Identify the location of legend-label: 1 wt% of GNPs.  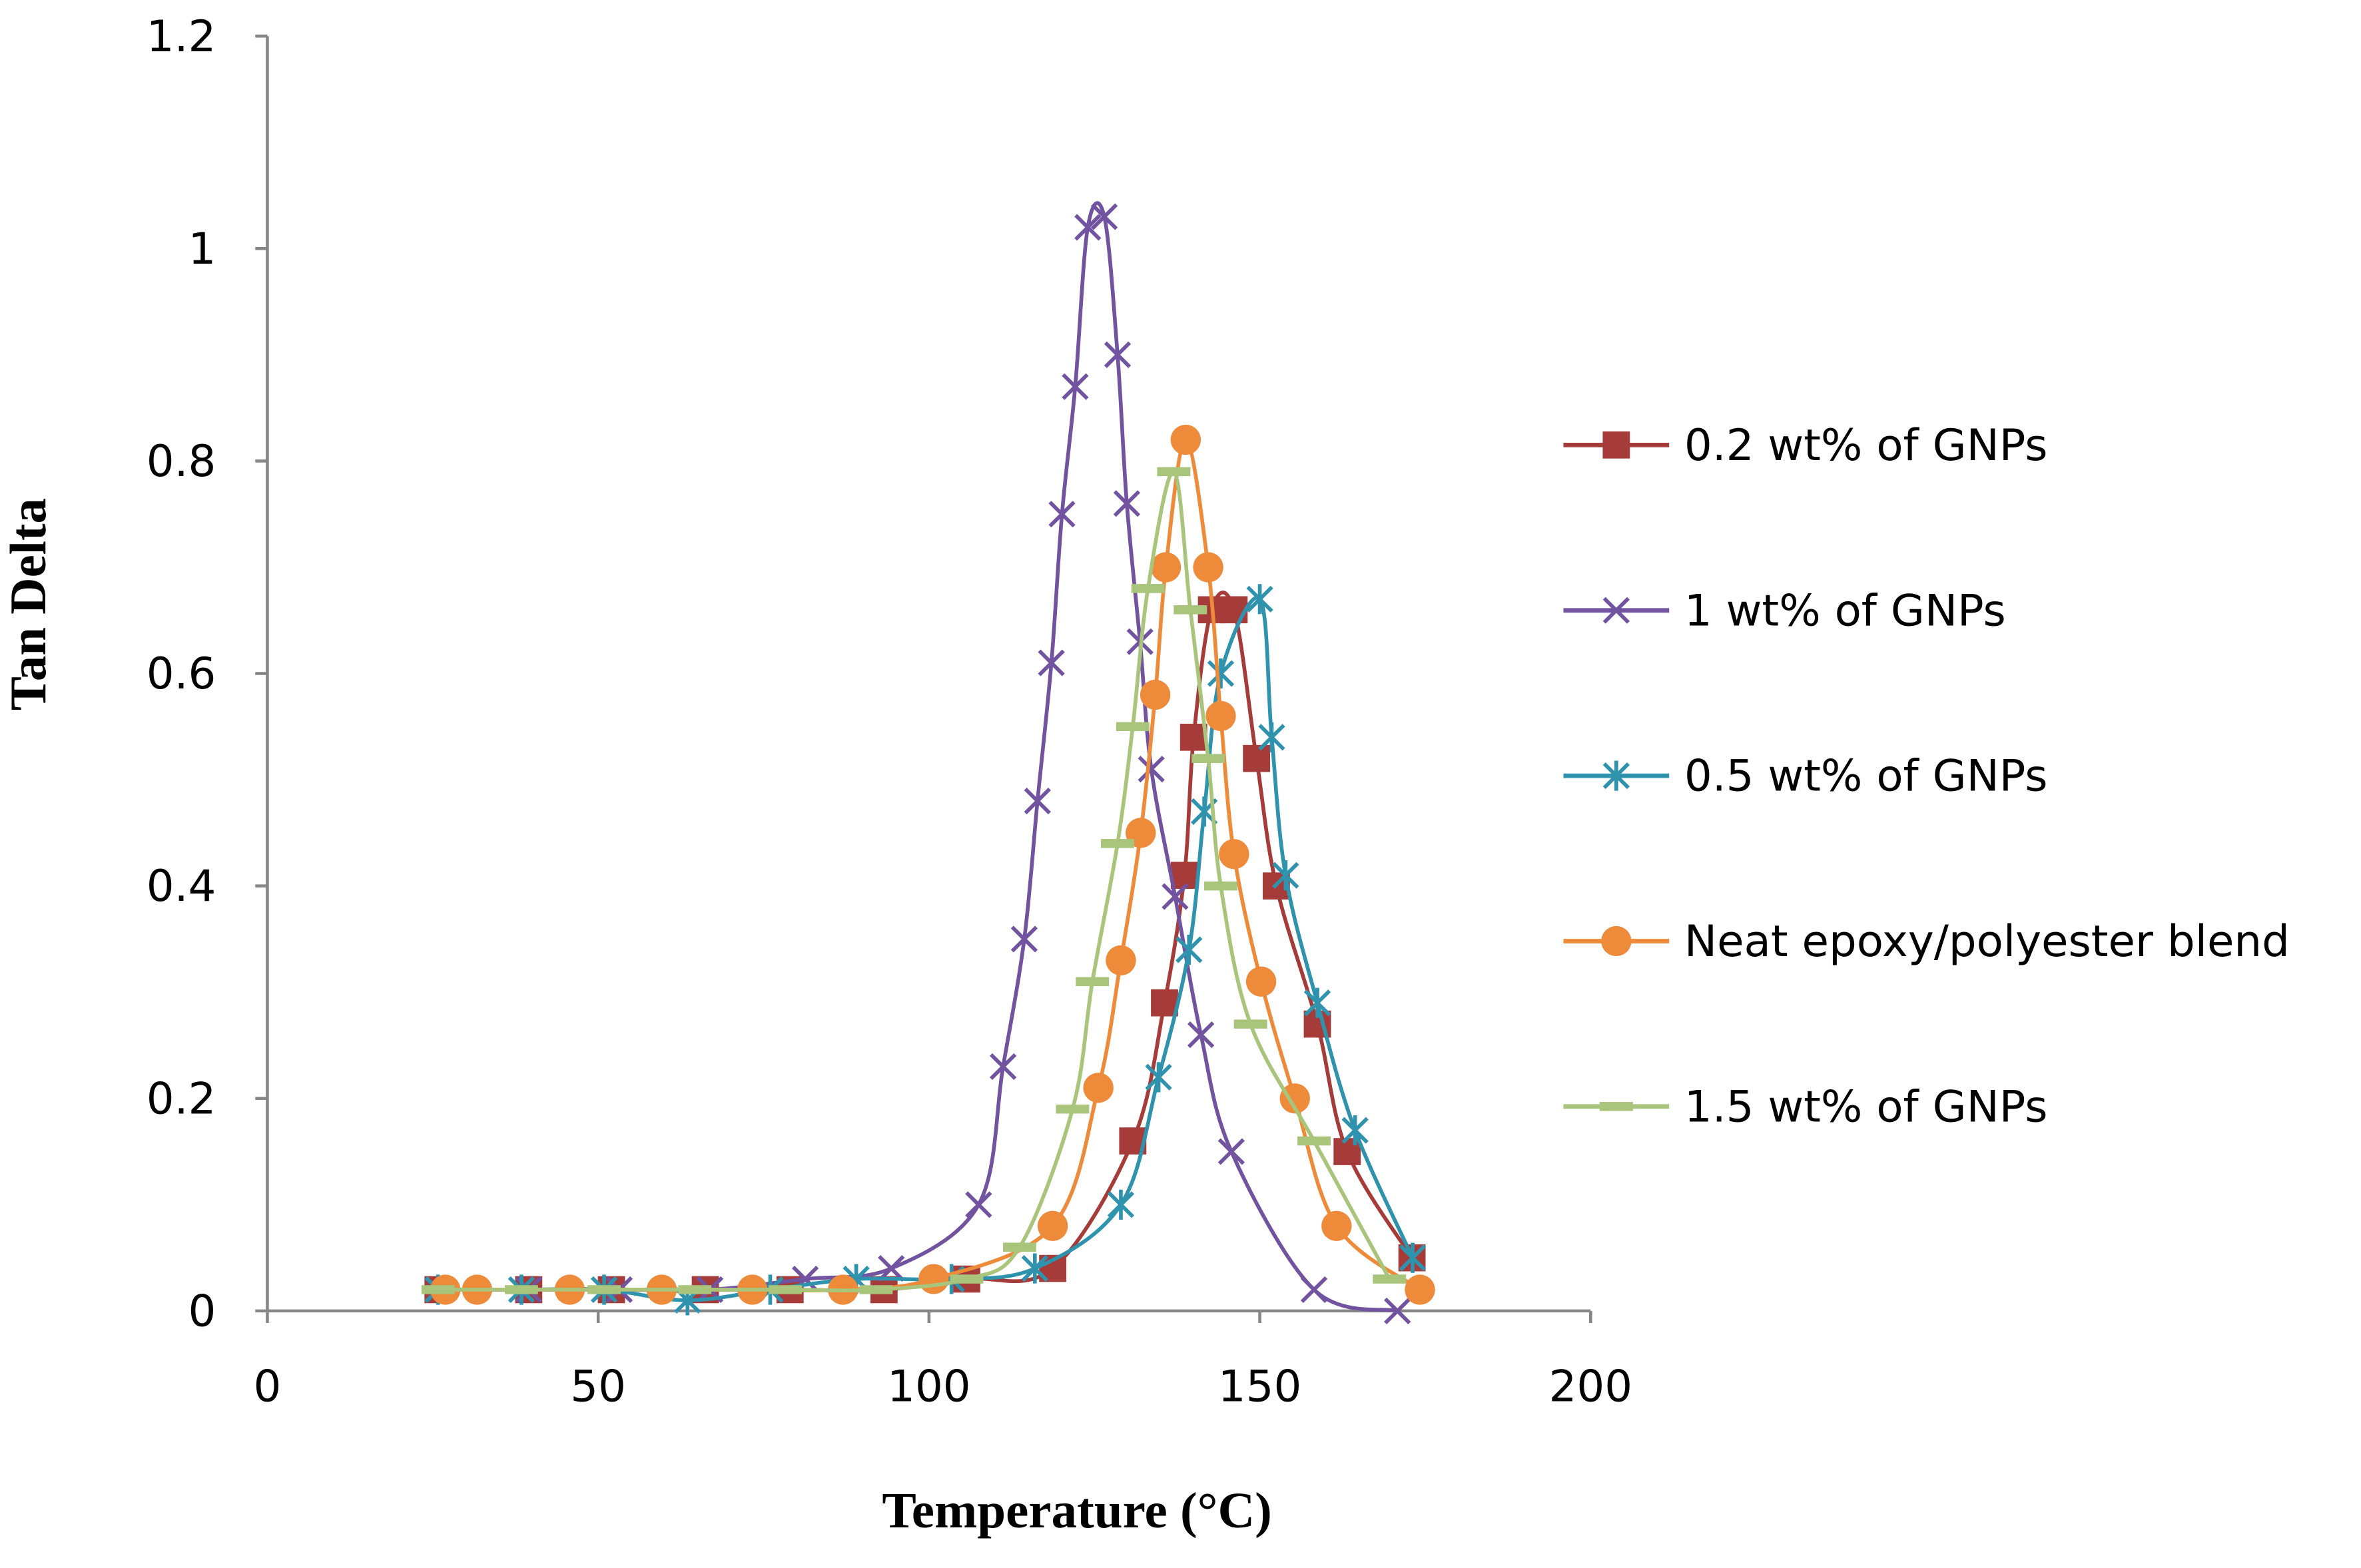
(1845, 610).